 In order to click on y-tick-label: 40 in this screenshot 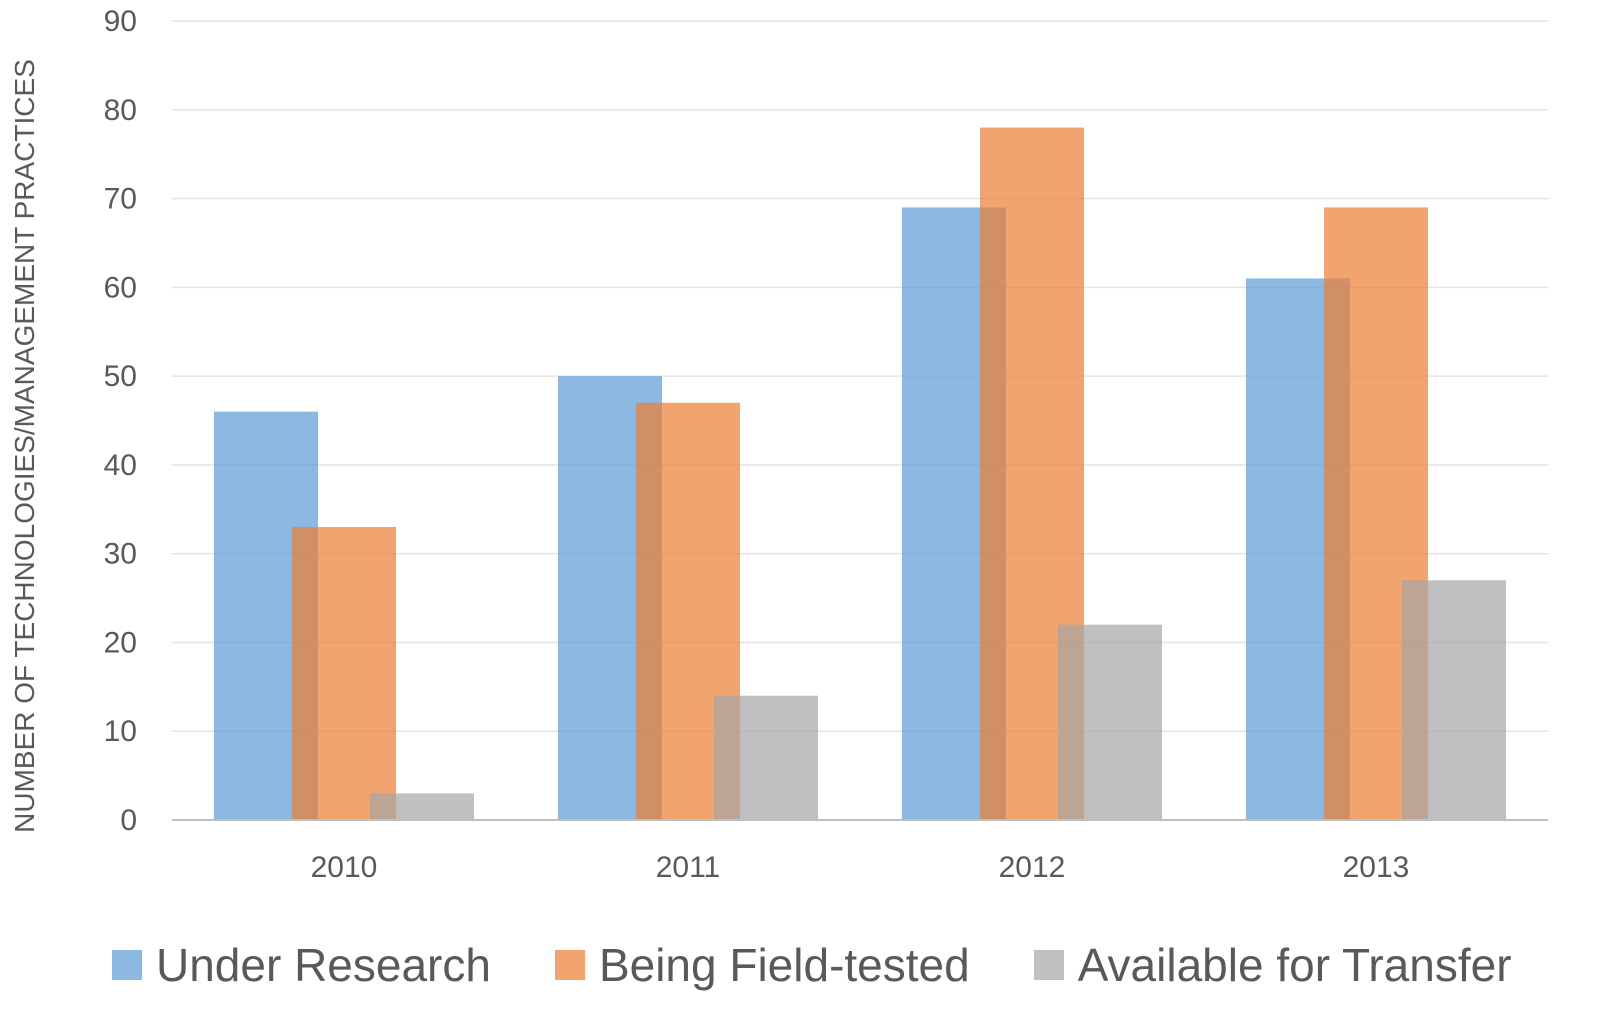, I will do `click(120, 465)`.